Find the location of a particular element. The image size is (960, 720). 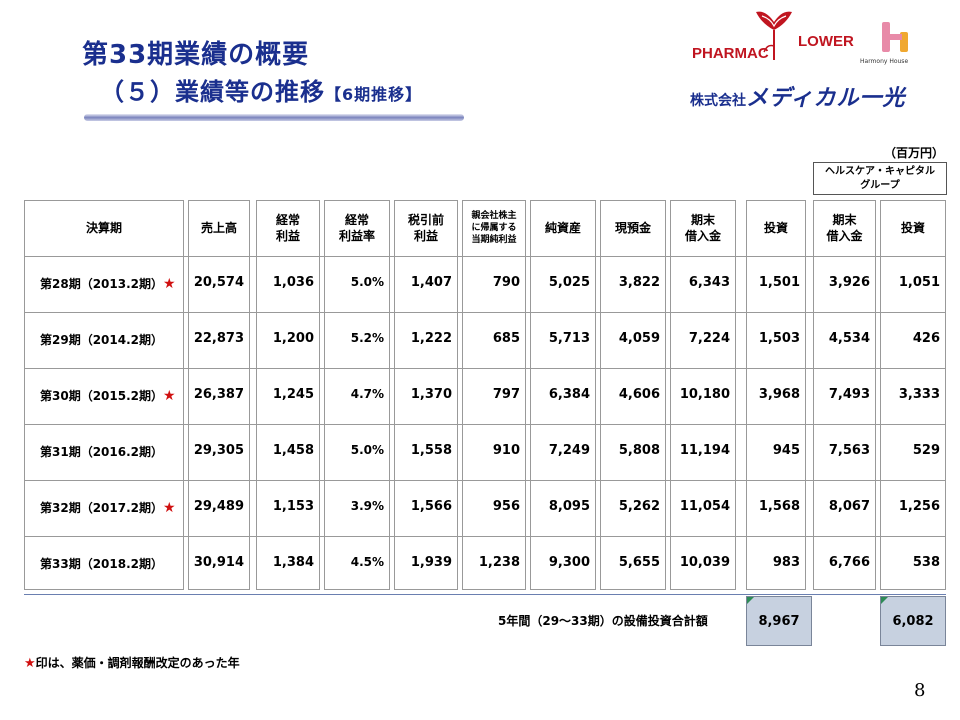

cell-net_assets: 5,025 is located at coordinates (569, 282).